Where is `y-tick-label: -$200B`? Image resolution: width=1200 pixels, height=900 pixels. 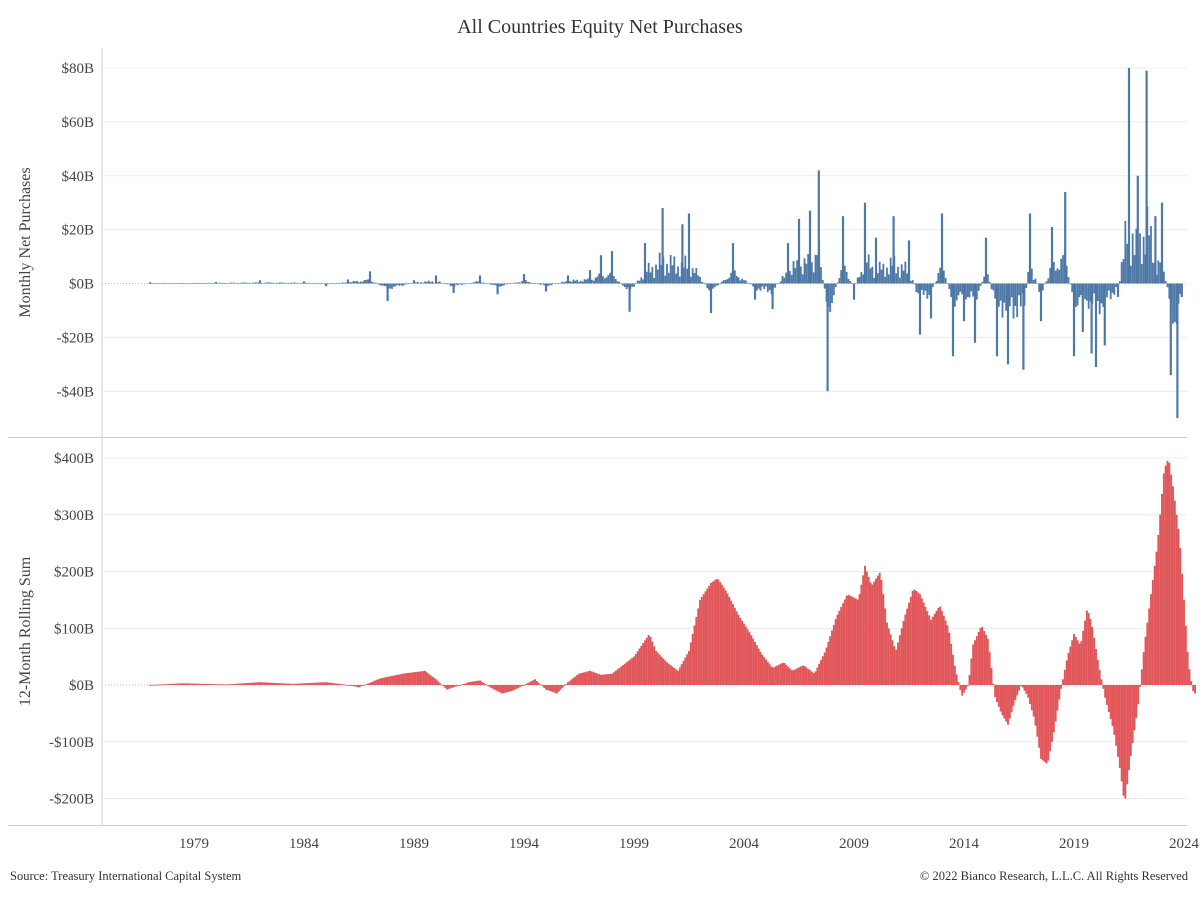 y-tick-label: -$200B is located at coordinates (71, 800).